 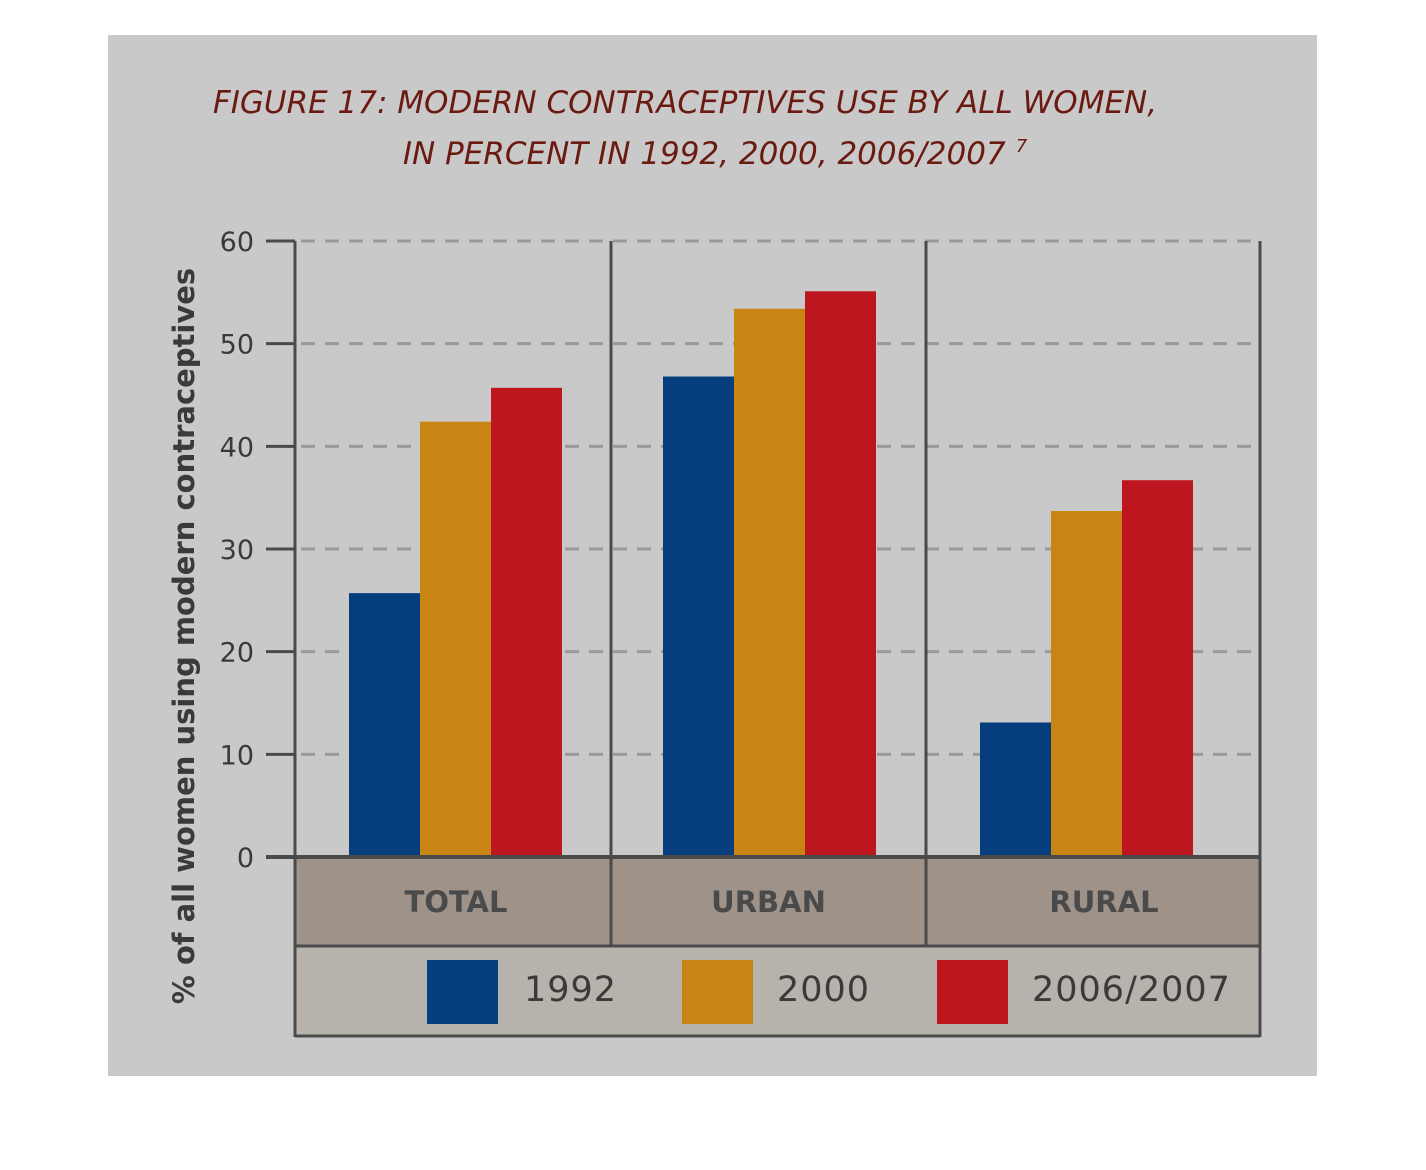 What do you see at coordinates (768, 902) in the screenshot?
I see `category-label-urban: URBAN` at bounding box center [768, 902].